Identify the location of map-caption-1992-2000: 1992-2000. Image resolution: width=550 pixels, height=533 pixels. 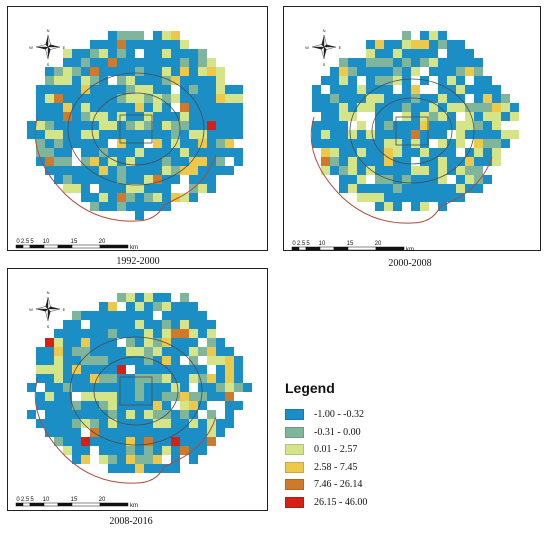
(138, 261).